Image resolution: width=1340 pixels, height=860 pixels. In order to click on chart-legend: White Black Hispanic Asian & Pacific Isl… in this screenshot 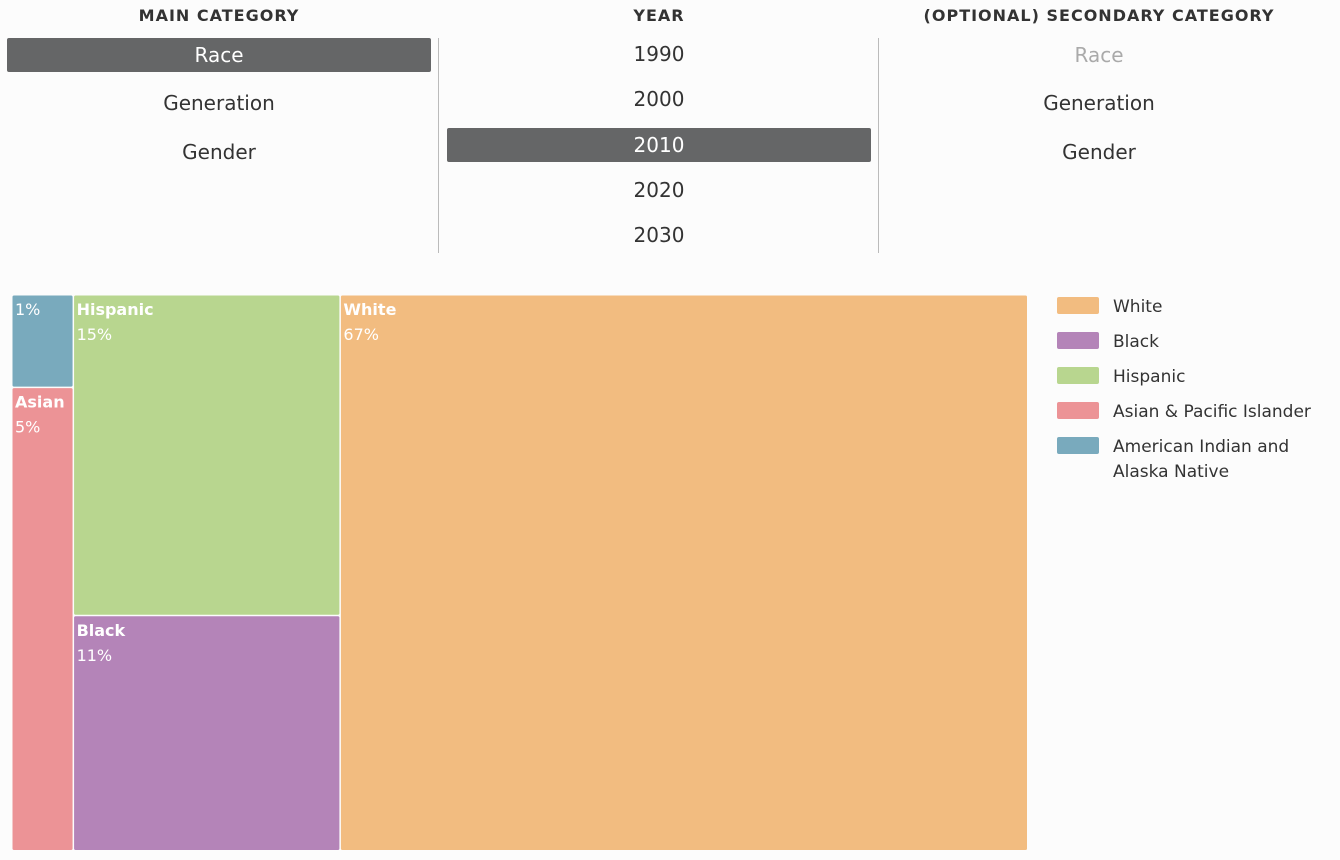, I will do `click(1197, 390)`.